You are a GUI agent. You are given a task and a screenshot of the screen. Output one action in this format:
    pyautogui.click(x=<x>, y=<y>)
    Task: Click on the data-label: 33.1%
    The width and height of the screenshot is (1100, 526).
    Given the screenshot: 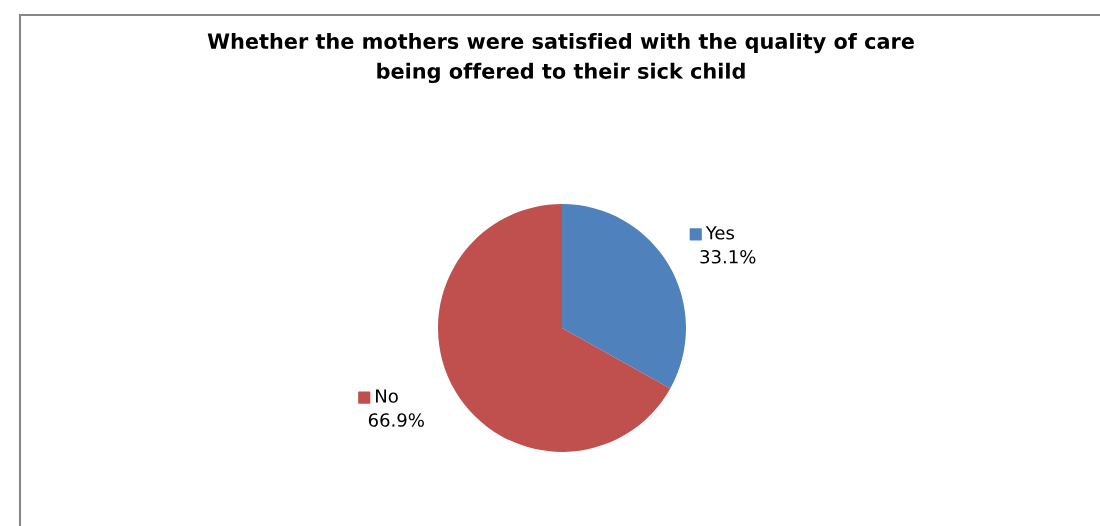 What is the action you would take?
    pyautogui.click(x=728, y=256)
    